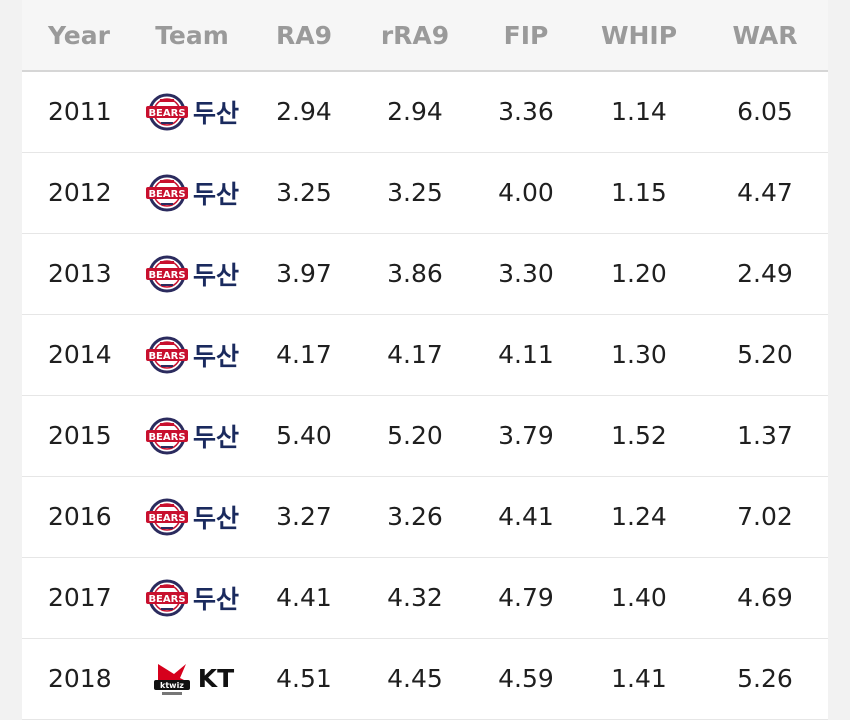  Describe the element at coordinates (526, 436) in the screenshot. I see `fip-cell: 3.79` at that location.